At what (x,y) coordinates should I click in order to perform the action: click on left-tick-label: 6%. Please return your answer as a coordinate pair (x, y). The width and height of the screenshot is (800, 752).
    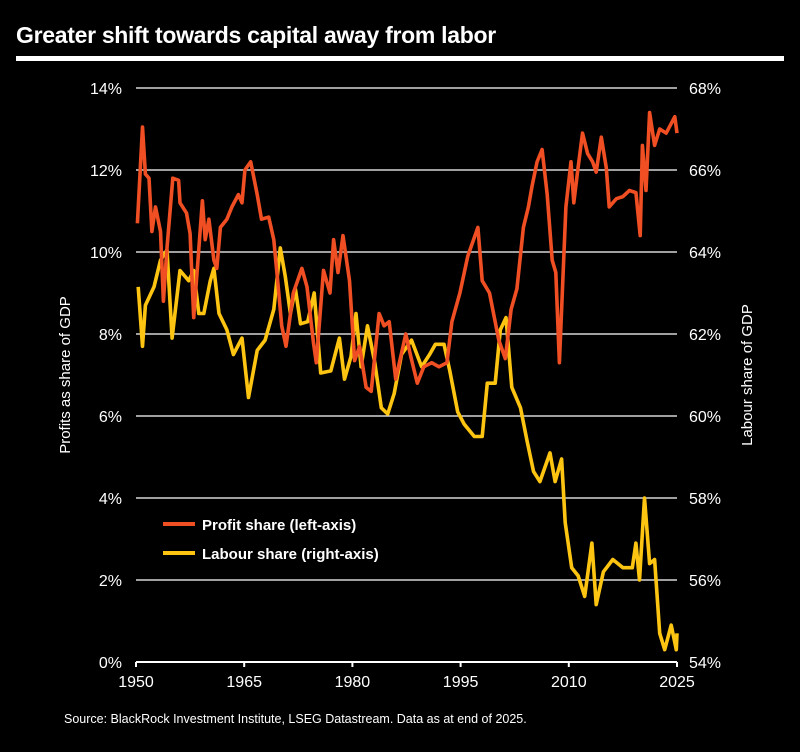
    Looking at the image, I should click on (110, 417).